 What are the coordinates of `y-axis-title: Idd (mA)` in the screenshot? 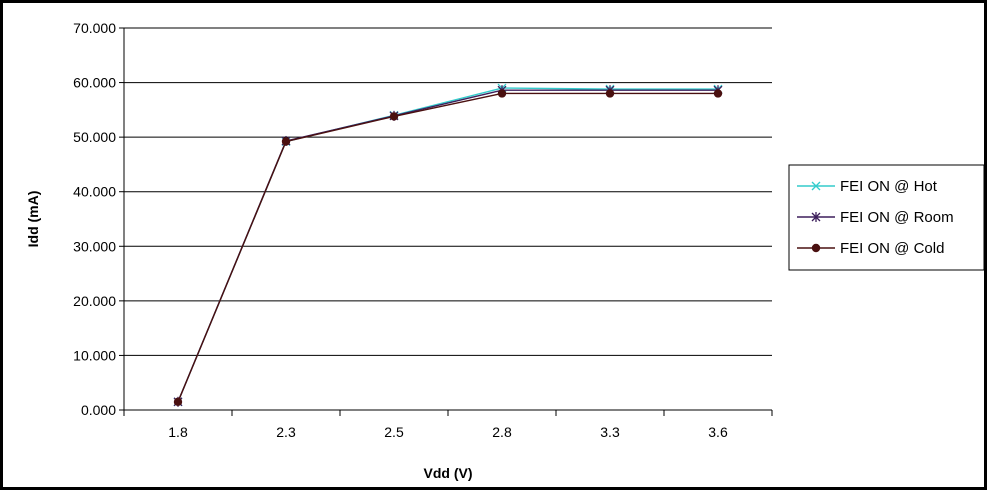 It's located at (33, 219).